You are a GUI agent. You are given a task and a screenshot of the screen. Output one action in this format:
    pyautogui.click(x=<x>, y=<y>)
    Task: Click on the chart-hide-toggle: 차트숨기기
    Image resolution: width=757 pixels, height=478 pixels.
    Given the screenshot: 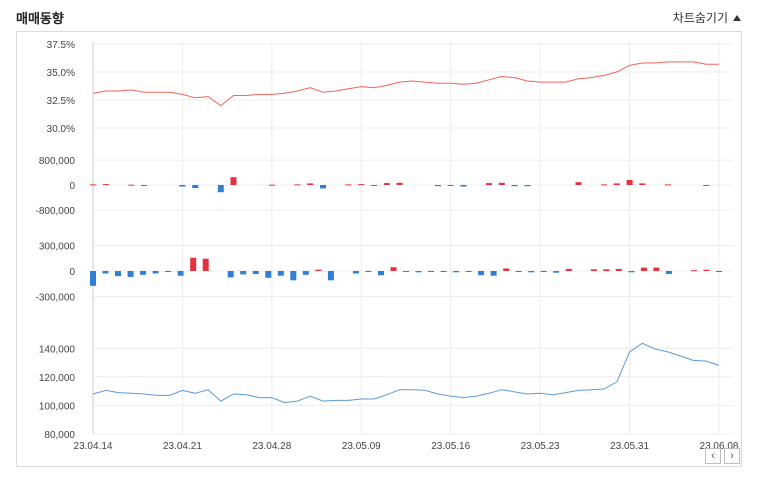 What is the action you would take?
    pyautogui.click(x=707, y=17)
    